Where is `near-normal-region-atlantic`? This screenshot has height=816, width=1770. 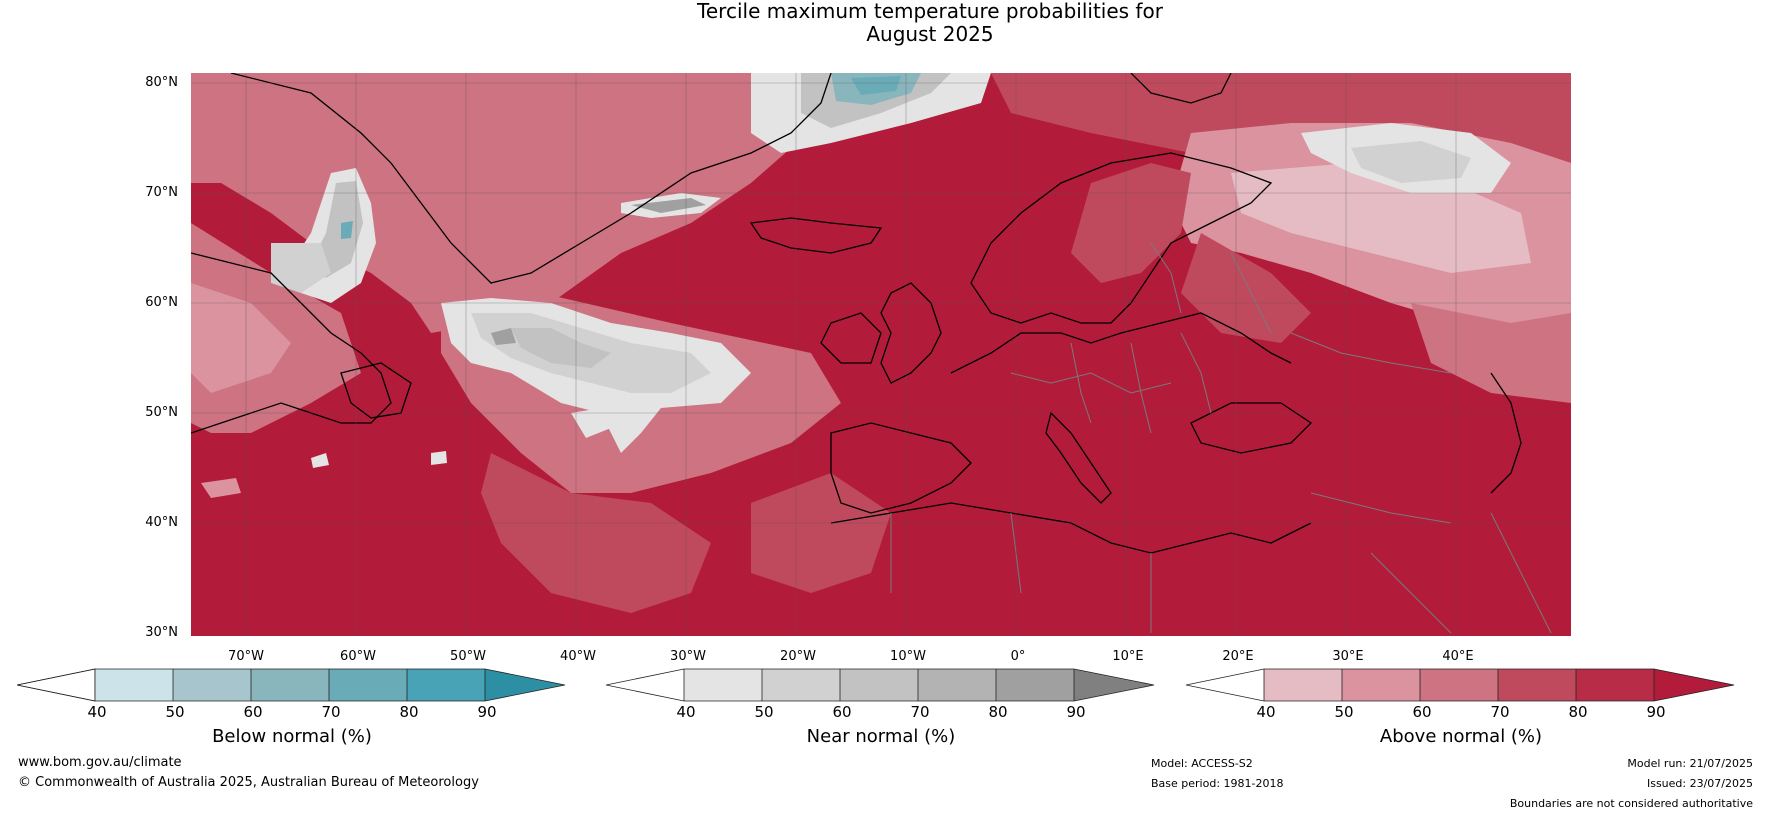
near-normal-region-atlantic is located at coordinates (476, 398).